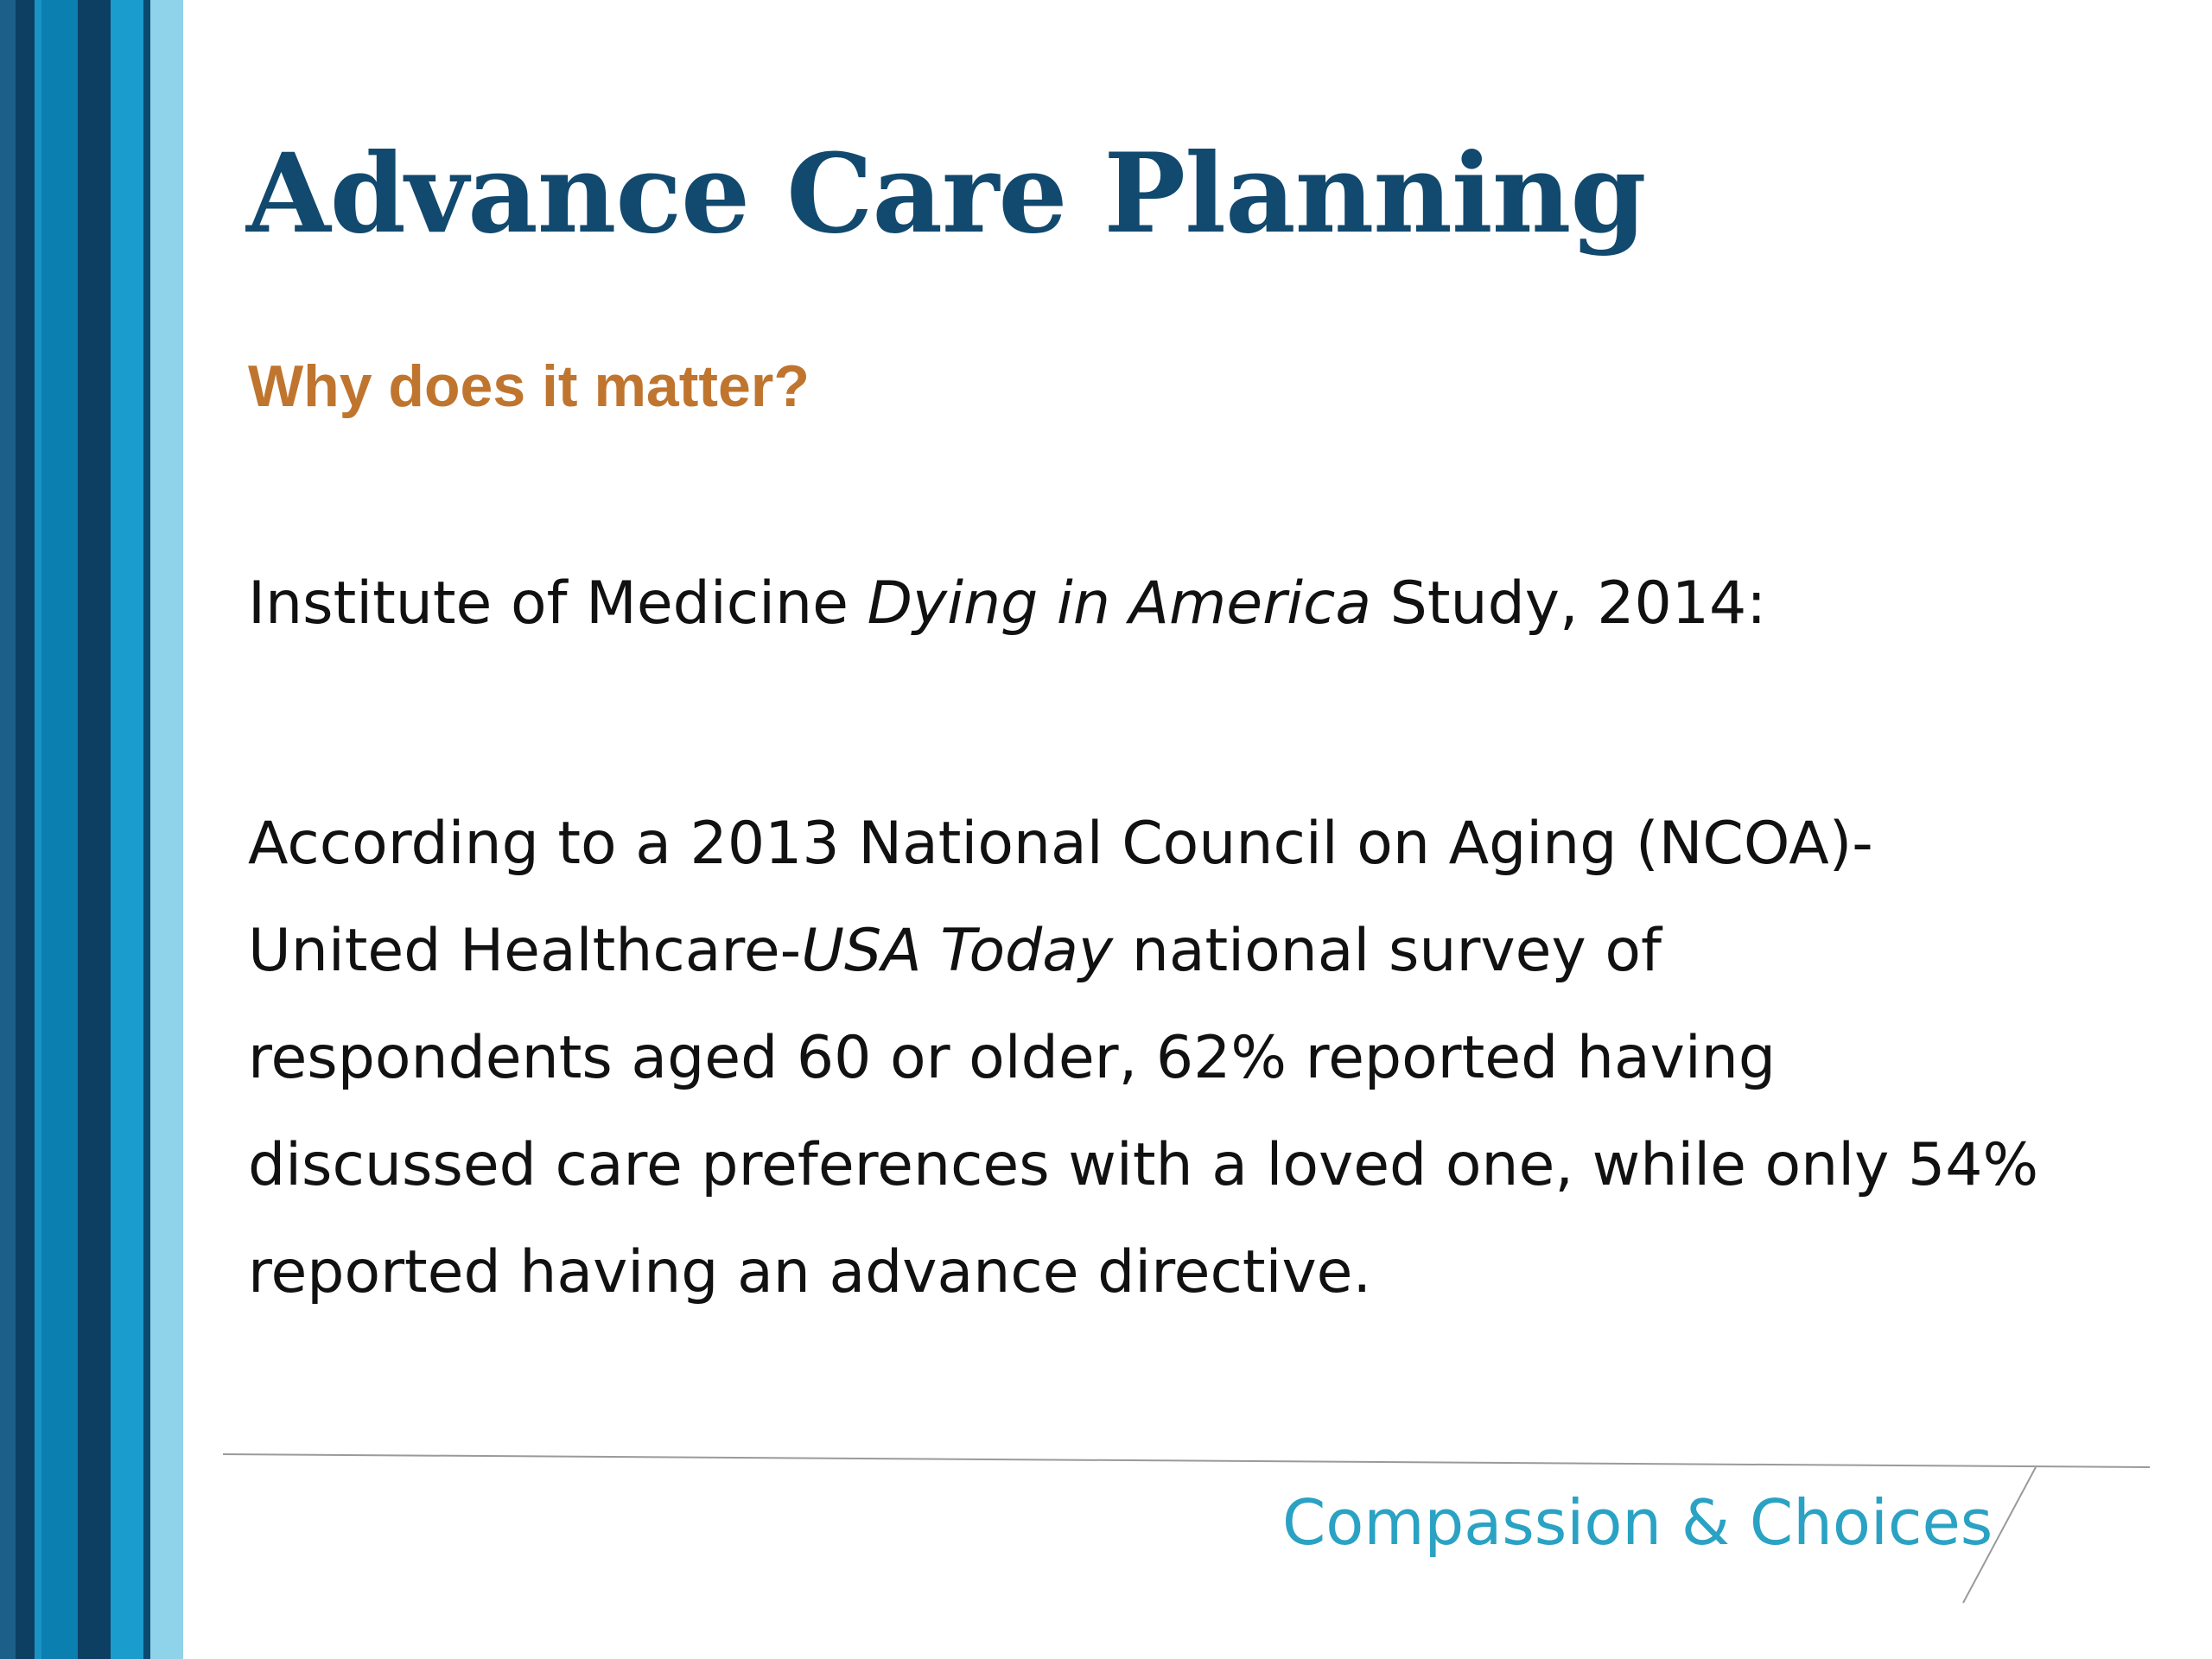 The width and height of the screenshot is (2212, 1659). I want to click on study-title: Dying in America, so click(1119, 603).